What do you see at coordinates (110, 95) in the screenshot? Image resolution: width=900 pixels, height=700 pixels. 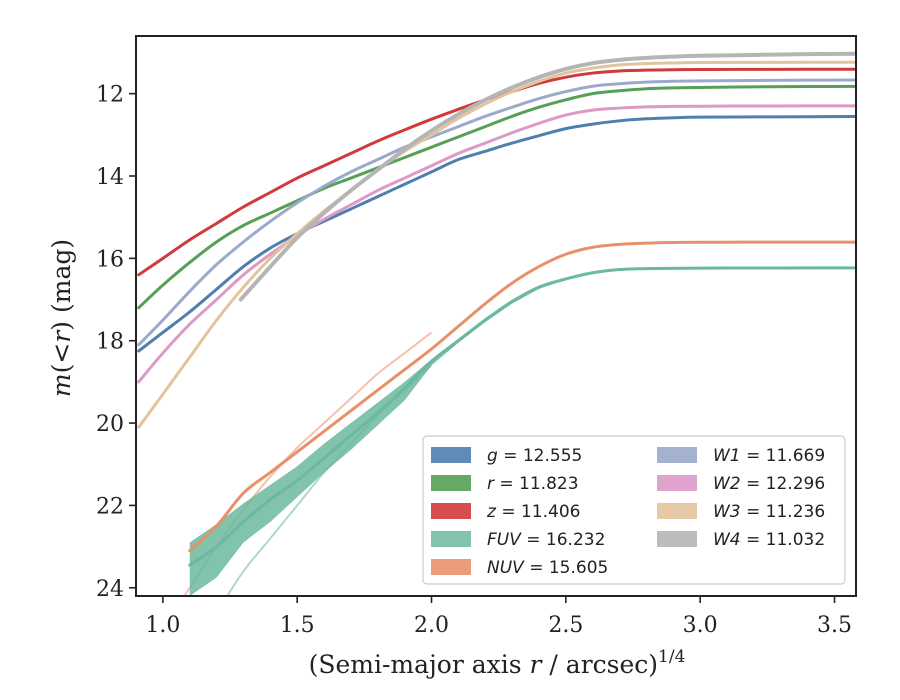 I see `y-tick-label: 12` at bounding box center [110, 95].